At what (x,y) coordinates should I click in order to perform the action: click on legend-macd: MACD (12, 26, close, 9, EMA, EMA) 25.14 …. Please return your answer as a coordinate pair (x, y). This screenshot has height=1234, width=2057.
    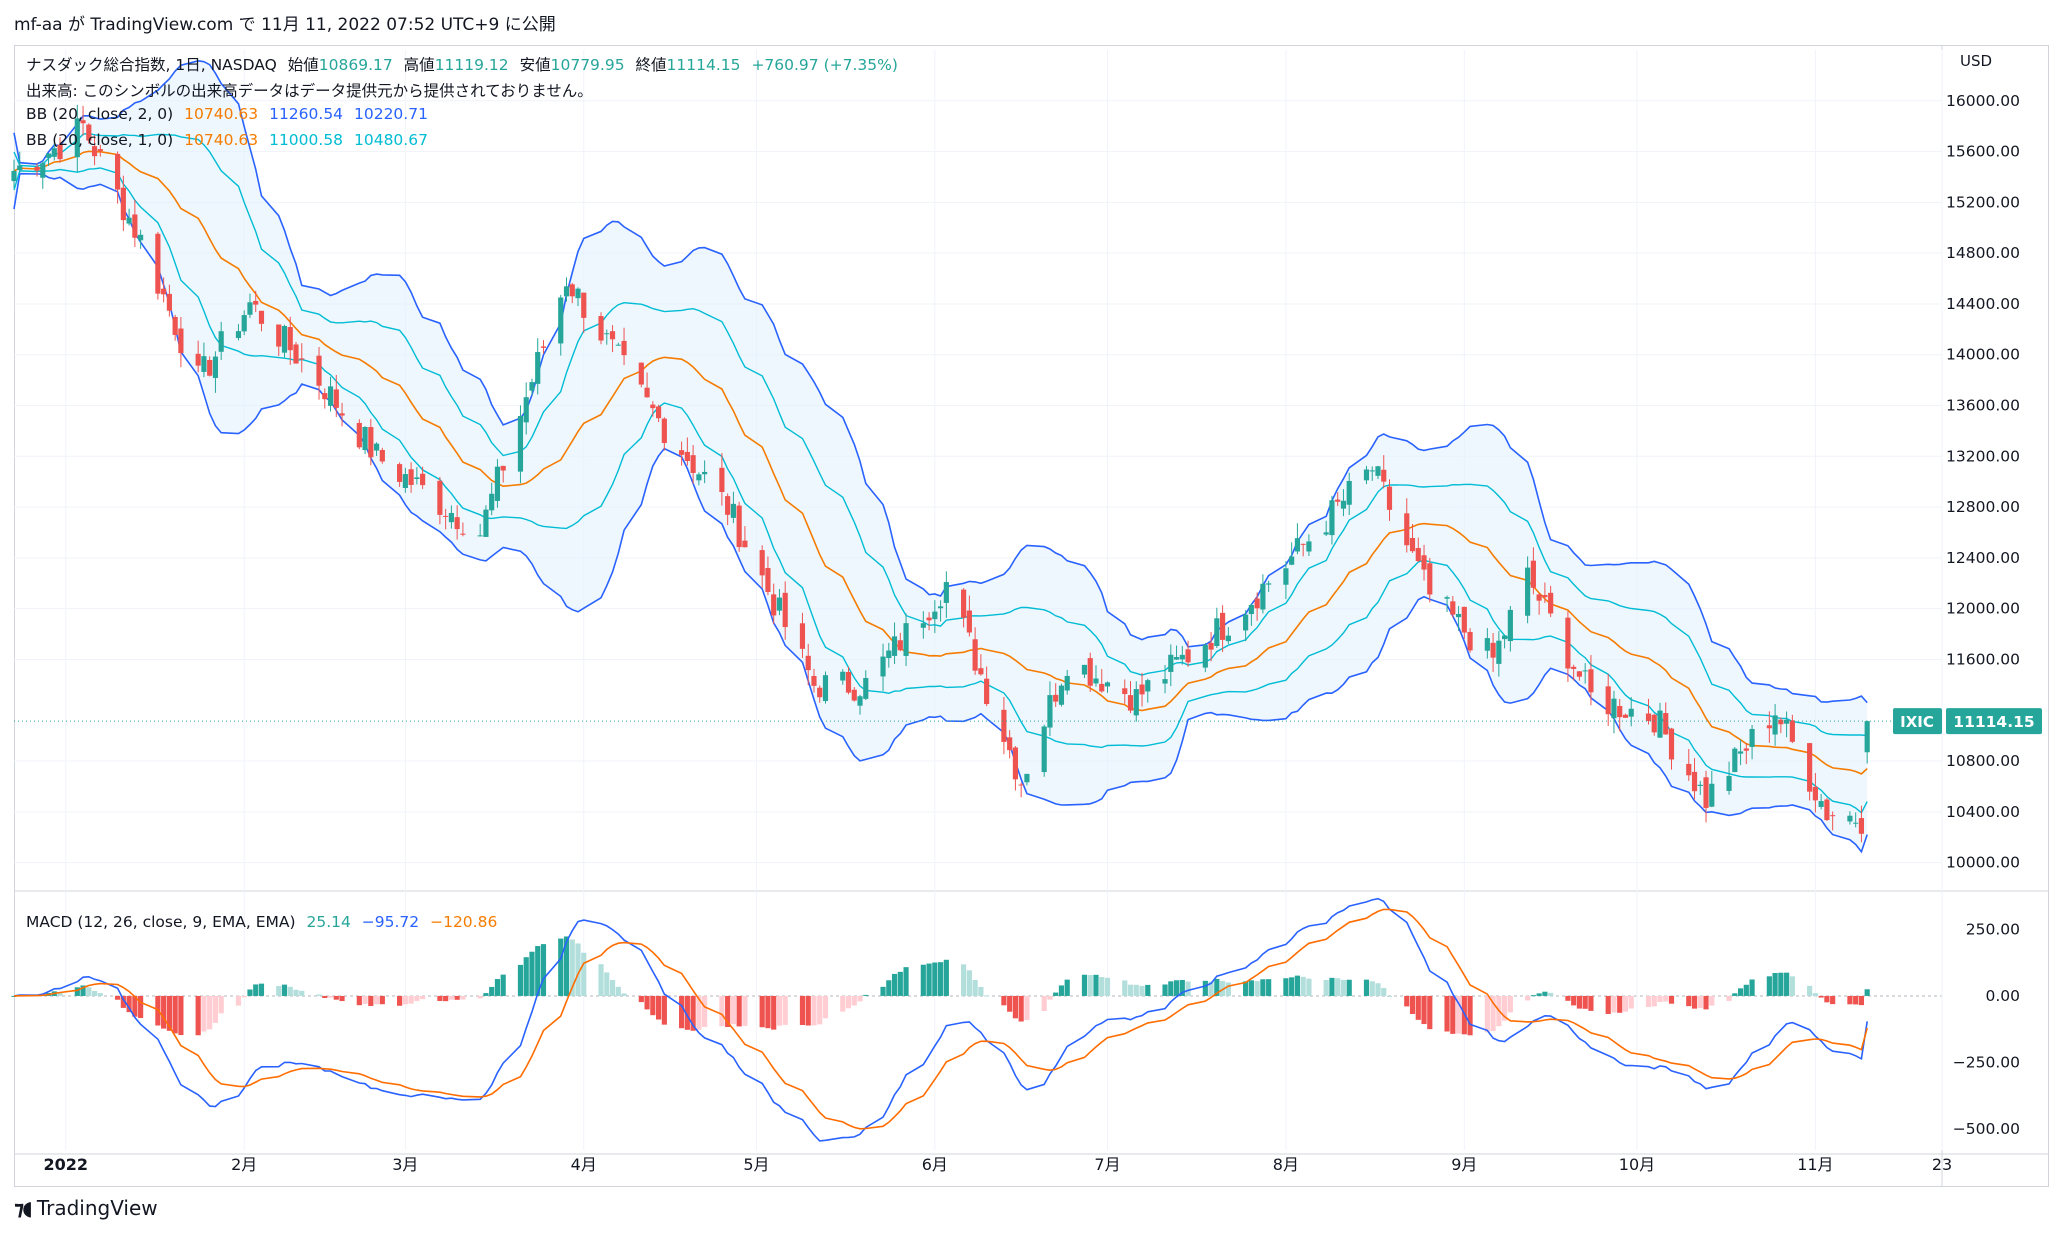
    Looking at the image, I should click on (264, 922).